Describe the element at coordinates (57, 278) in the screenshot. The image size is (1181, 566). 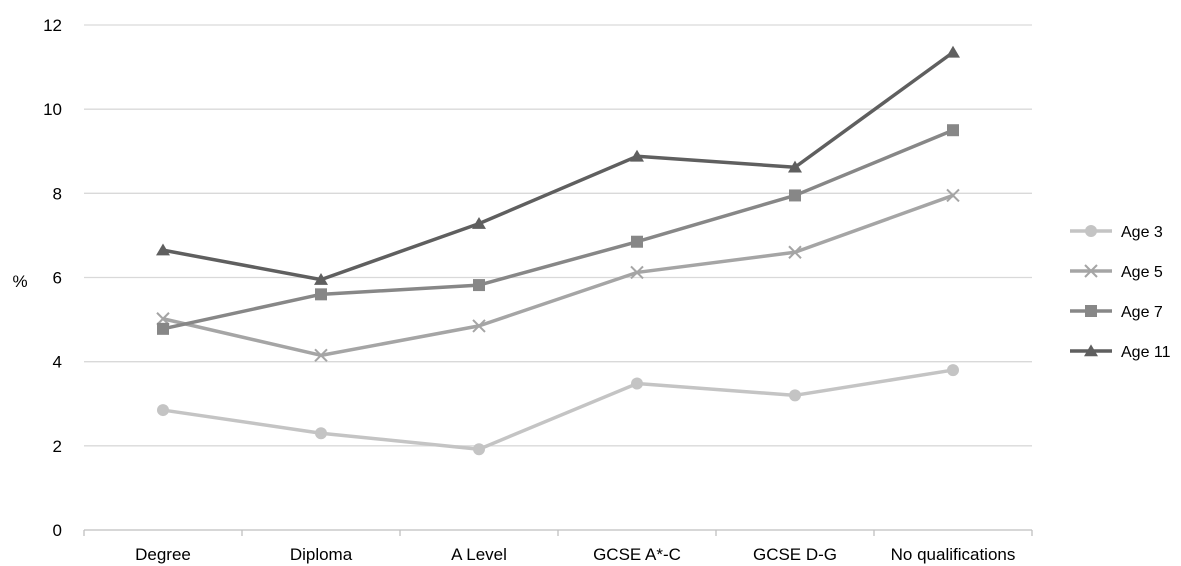
I see `y-tick-label: 6` at that location.